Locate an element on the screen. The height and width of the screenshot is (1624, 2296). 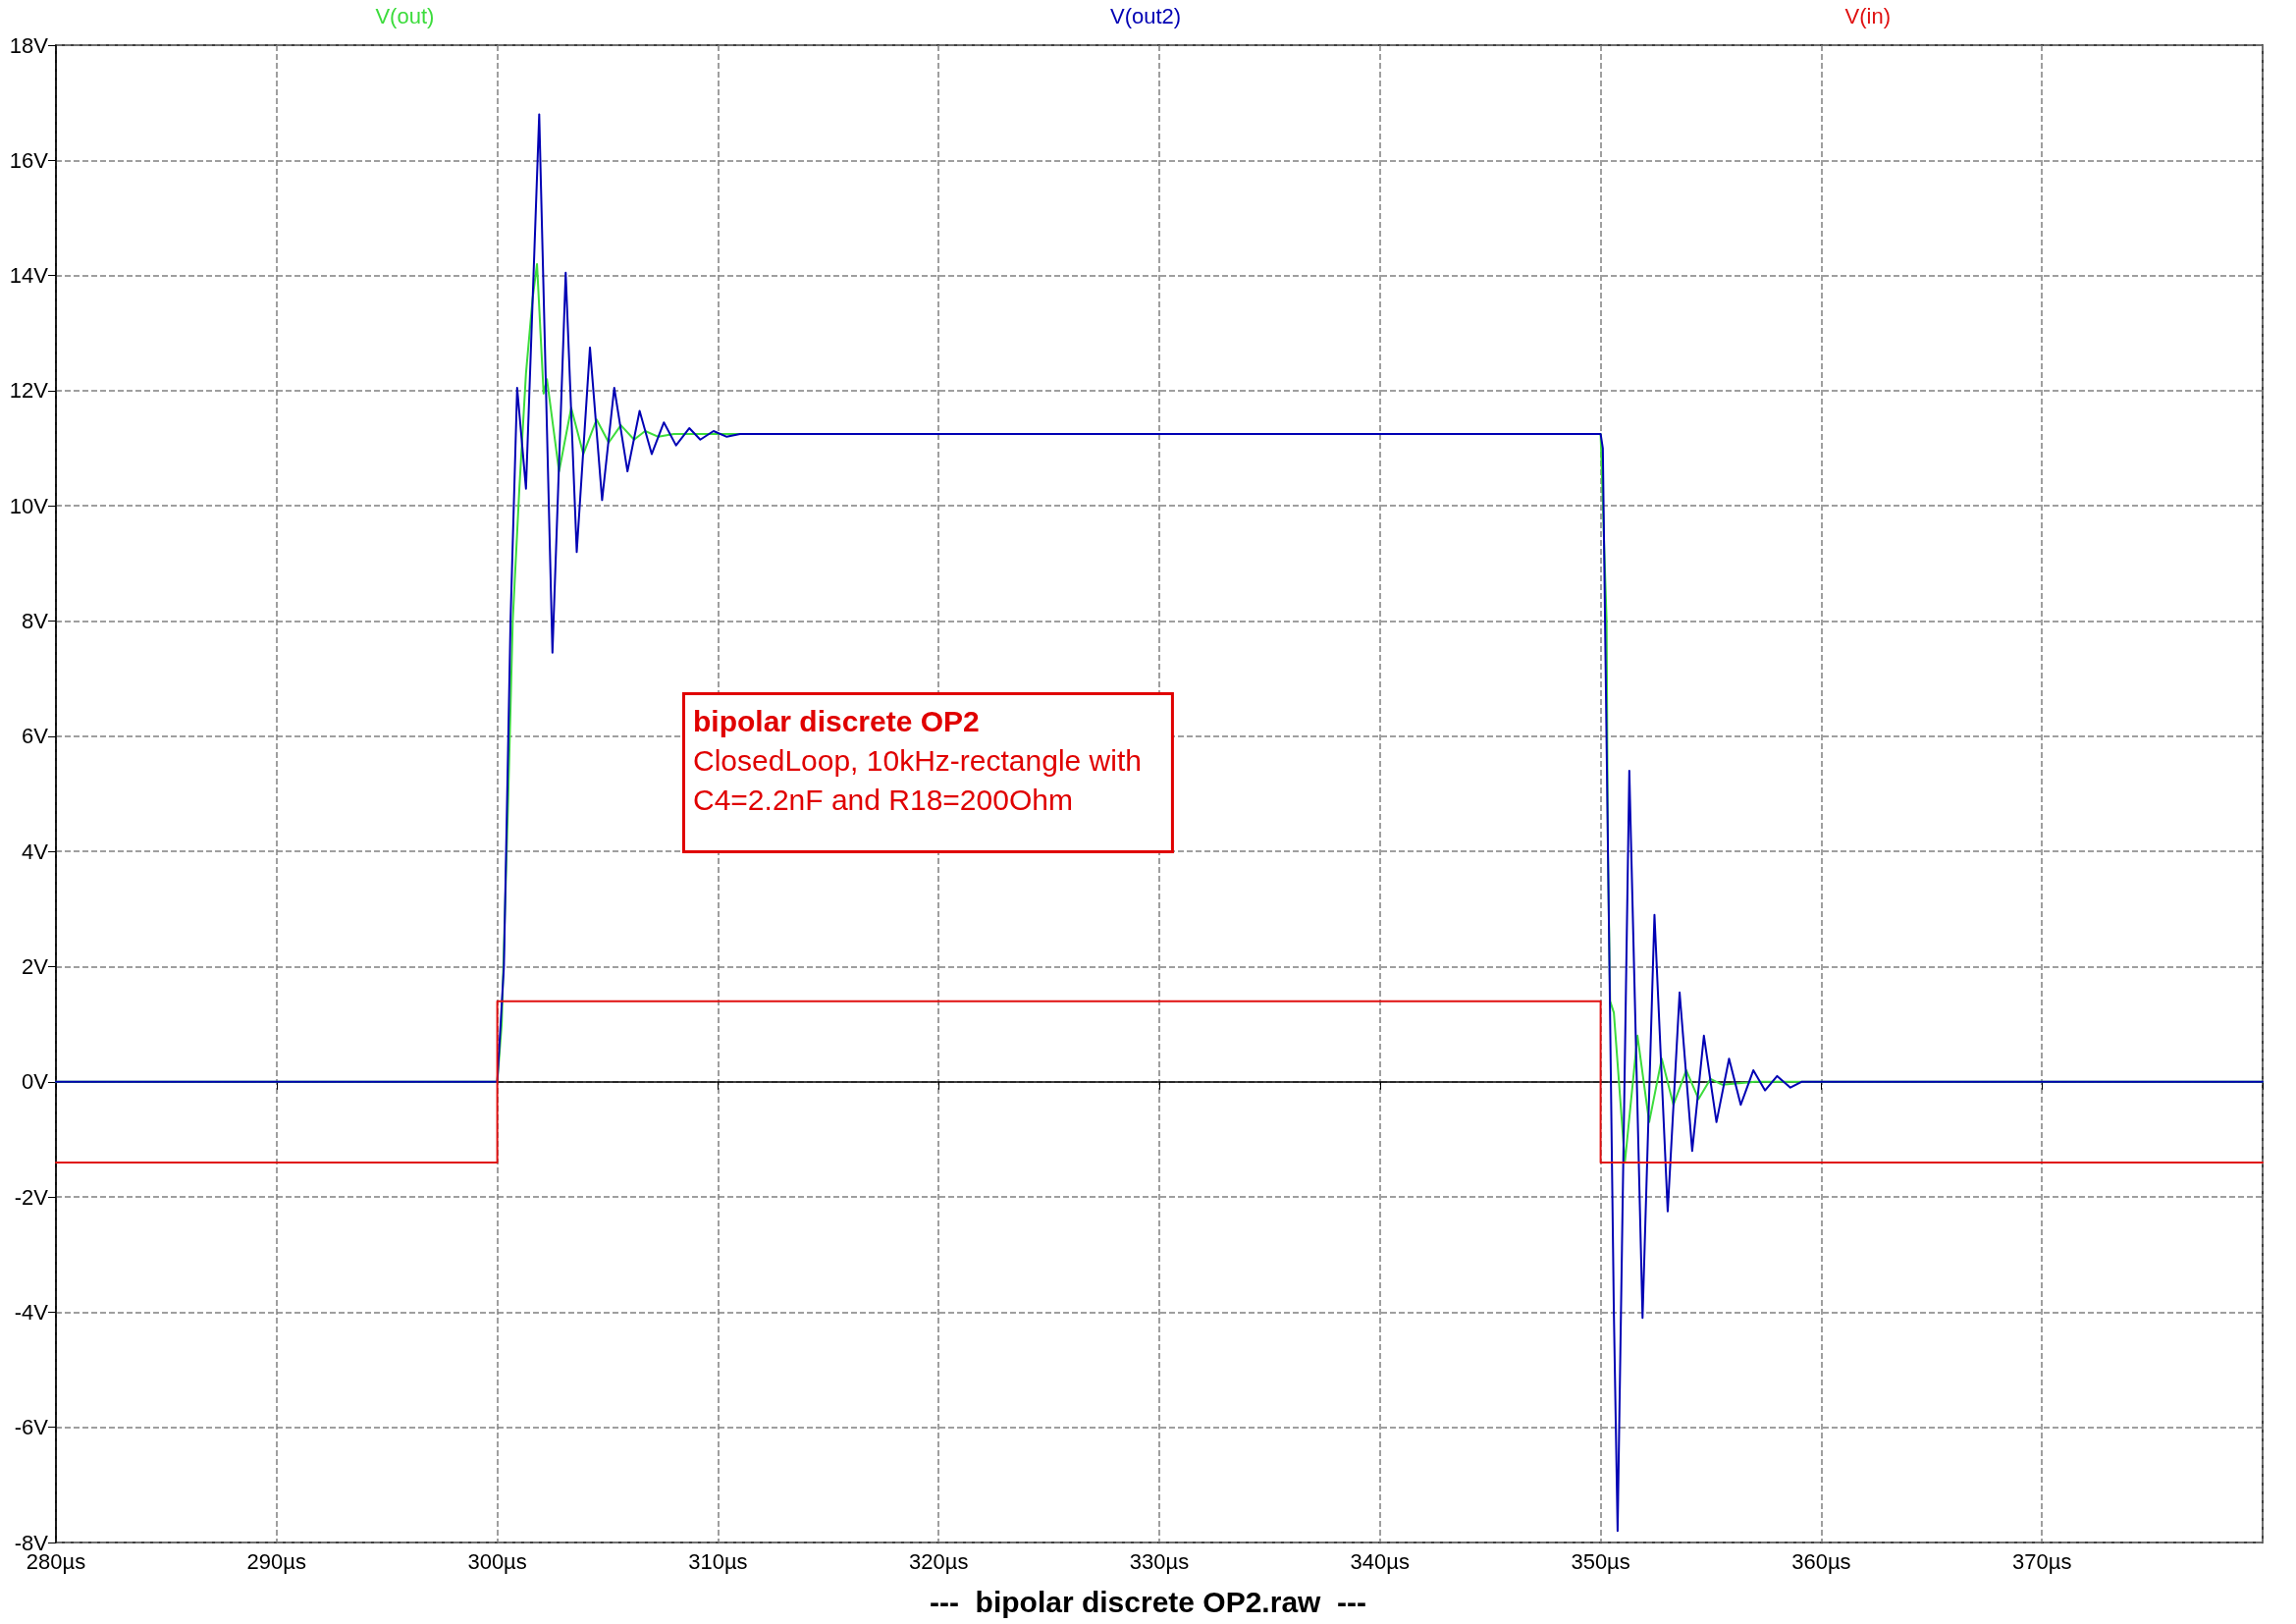
y-tick-label: 6V is located at coordinates (35, 736).